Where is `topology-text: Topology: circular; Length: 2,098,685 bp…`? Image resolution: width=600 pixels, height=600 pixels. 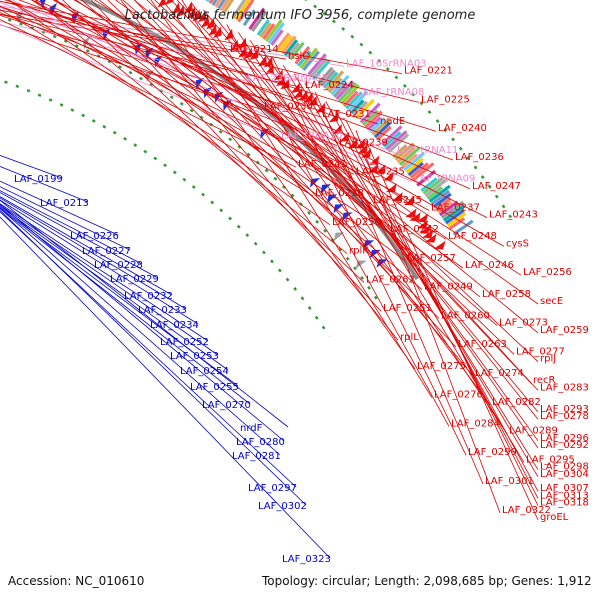 topology-text: Topology: circular; Length: 2,098,685 bp… is located at coordinates (427, 581).